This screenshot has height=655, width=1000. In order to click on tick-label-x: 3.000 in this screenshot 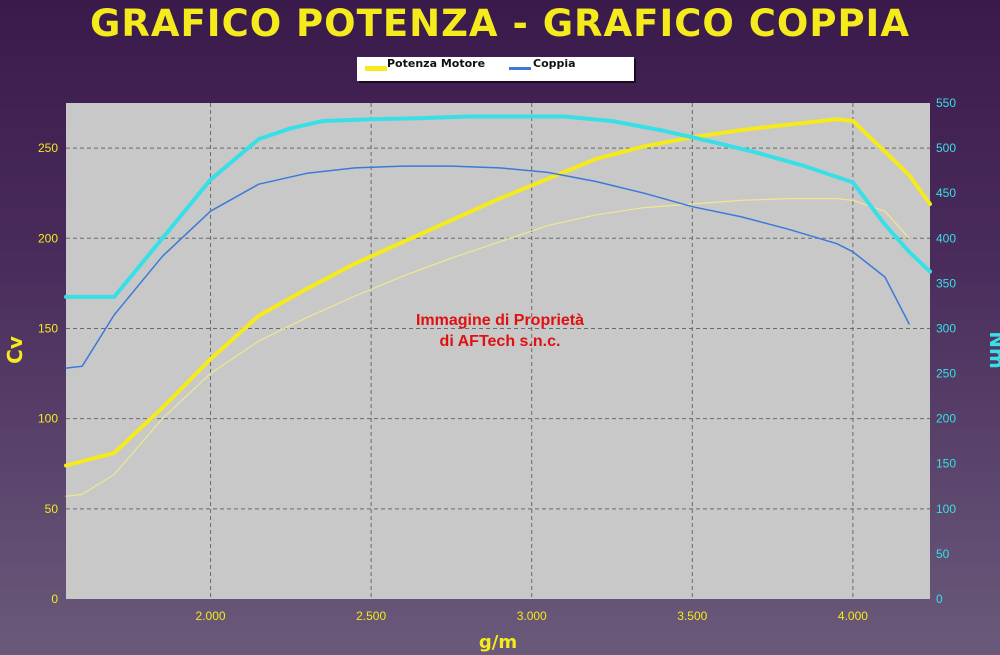, I will do `click(532, 616)`.